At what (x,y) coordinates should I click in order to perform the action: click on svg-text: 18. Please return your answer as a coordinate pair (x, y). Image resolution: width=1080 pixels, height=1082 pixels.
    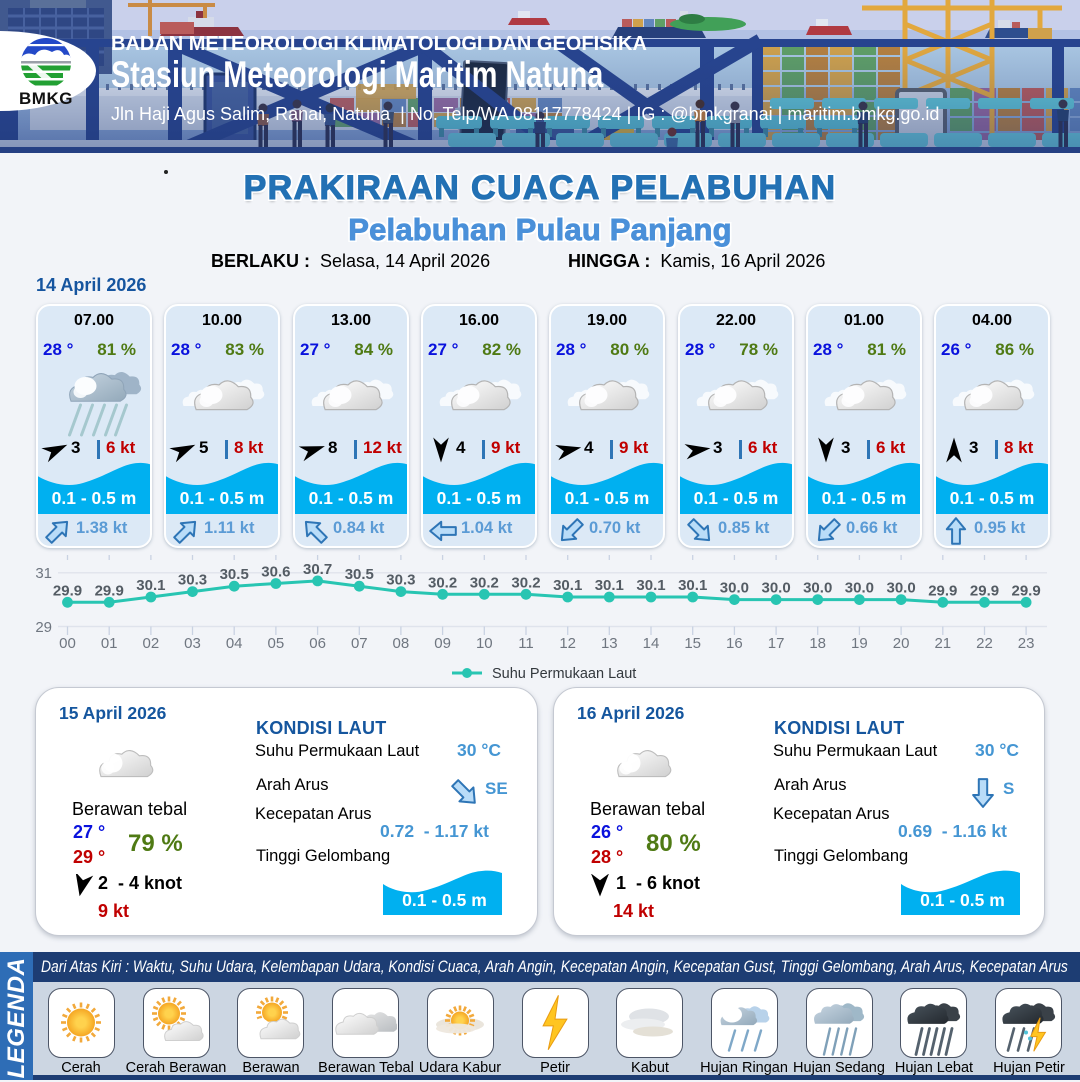
    Looking at the image, I should click on (817, 643).